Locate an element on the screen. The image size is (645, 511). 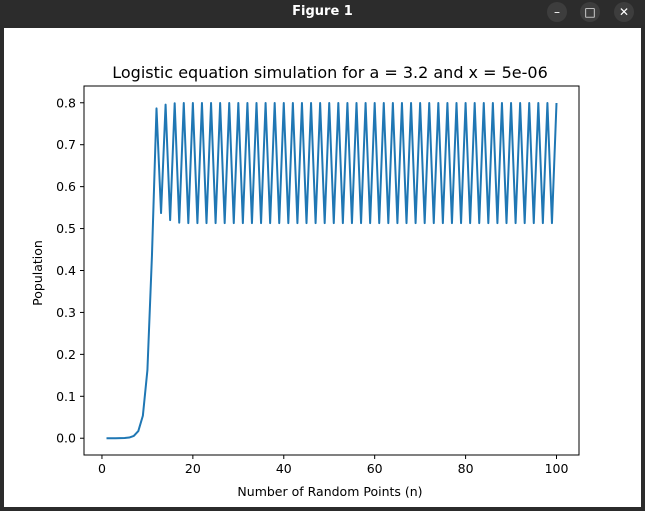
x-tick-label: 80 is located at coordinates (466, 468).